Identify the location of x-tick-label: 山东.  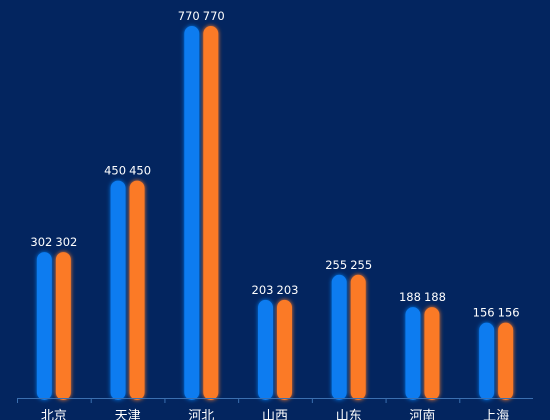
(349, 414).